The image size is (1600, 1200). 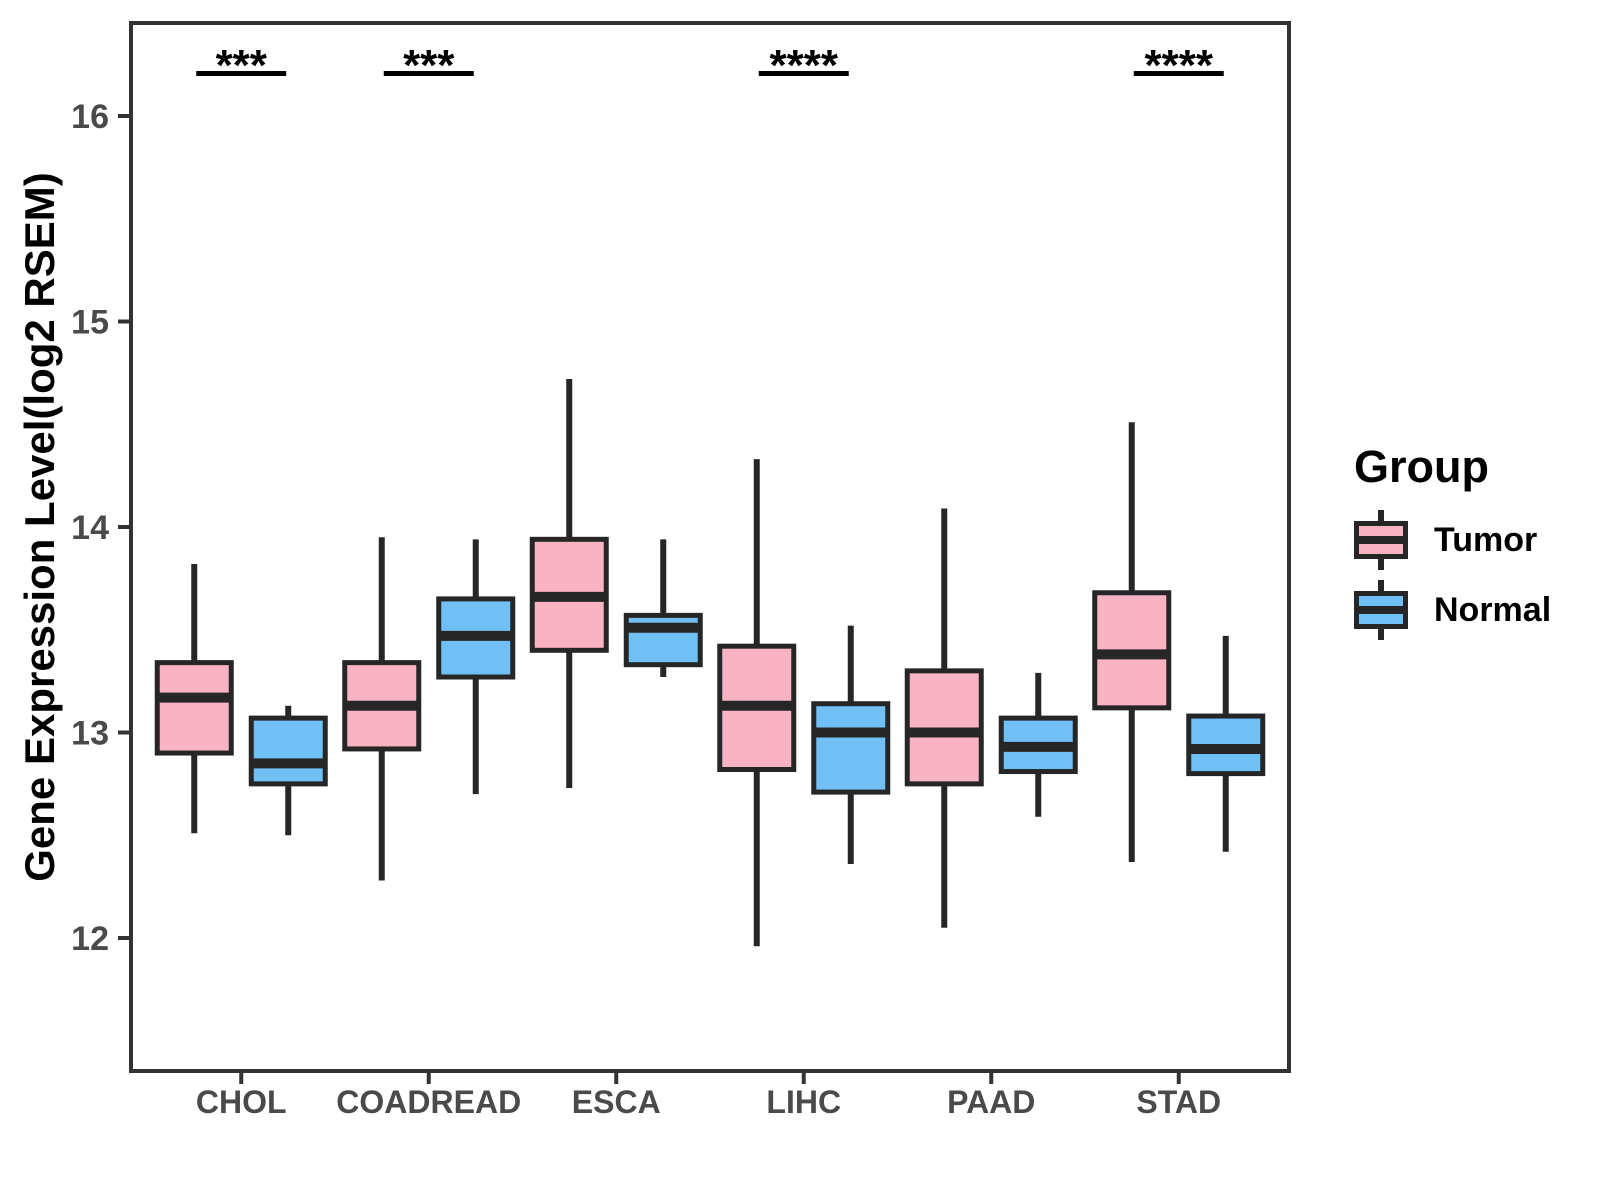 I want to click on y-axis-tick-label-13: 13, so click(x=90, y=734).